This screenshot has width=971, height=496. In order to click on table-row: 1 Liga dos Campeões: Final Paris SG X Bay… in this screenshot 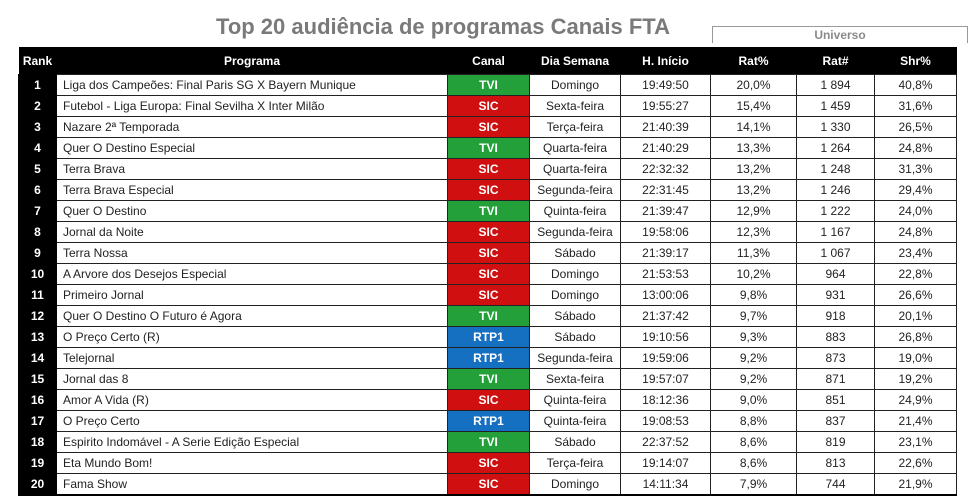, I will do `click(487, 85)`.